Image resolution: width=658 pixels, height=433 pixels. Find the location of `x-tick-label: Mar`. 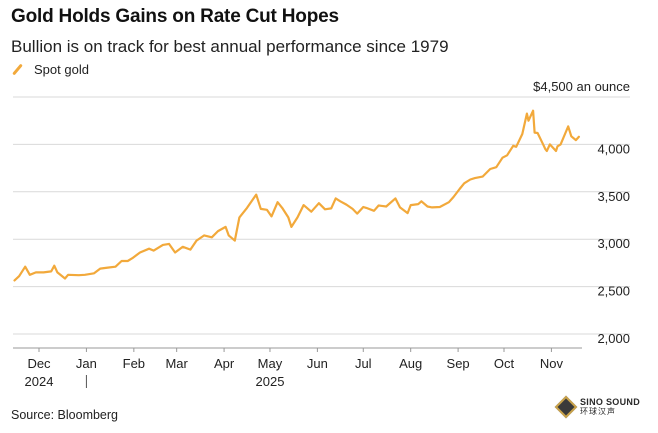

x-tick-label: Mar is located at coordinates (176, 363).